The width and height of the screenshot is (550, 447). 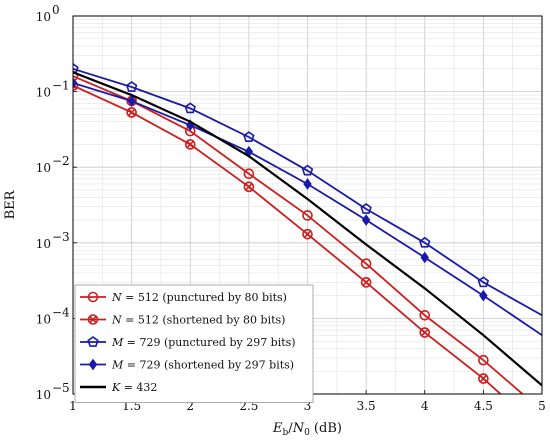 What do you see at coordinates (61, 161) in the screenshot?
I see `y-tick-exponent: −2` at bounding box center [61, 161].